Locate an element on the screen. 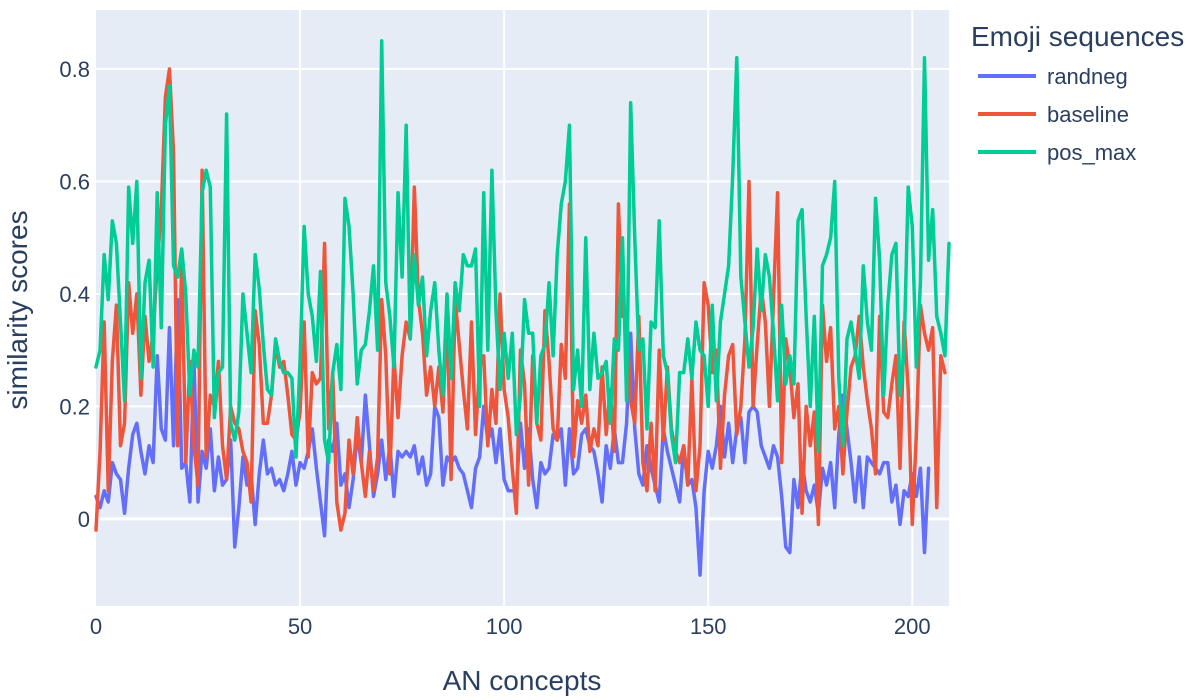 Image resolution: width=1200 pixels, height=700 pixels. legend: Emoji sequences randneg baseline pos_max is located at coordinates (1077, 93).